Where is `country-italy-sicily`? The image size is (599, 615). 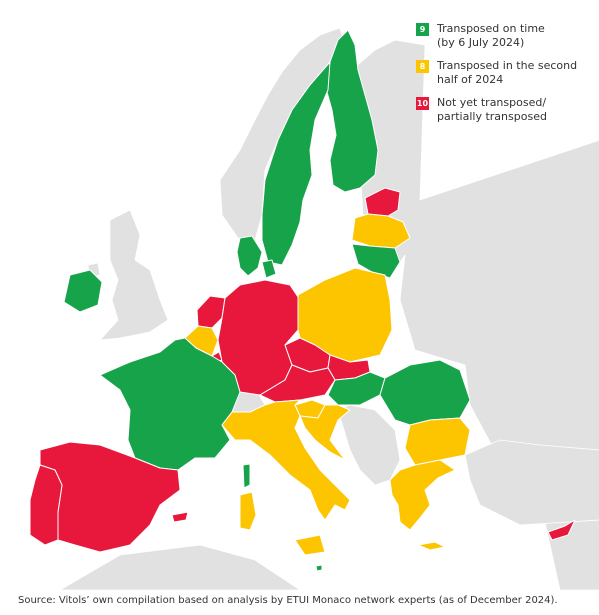
country-italy-sicily is located at coordinates (310, 545).